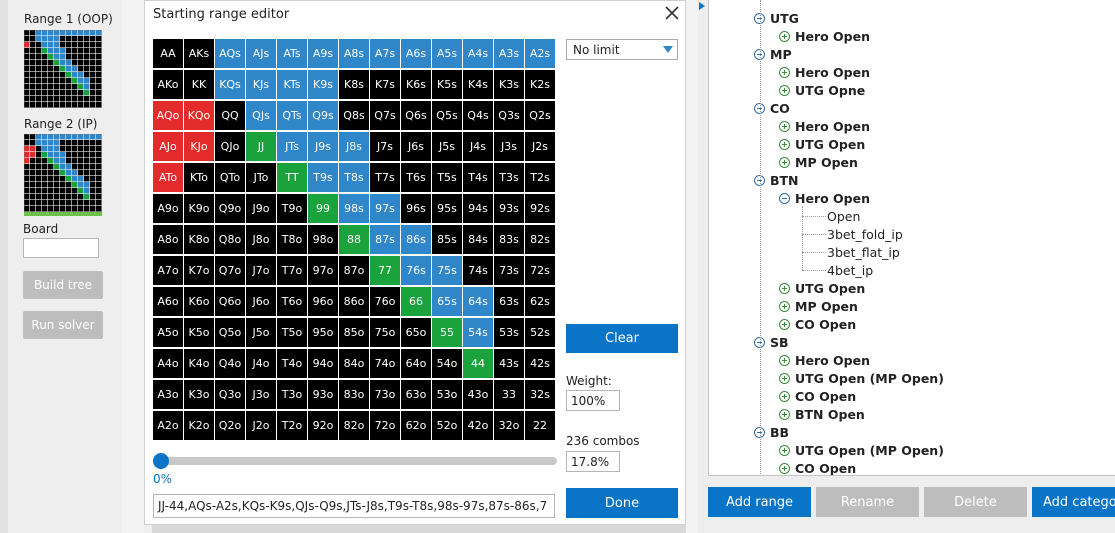  Describe the element at coordinates (385, 115) in the screenshot. I see `hand-cell: Q7s` at that location.